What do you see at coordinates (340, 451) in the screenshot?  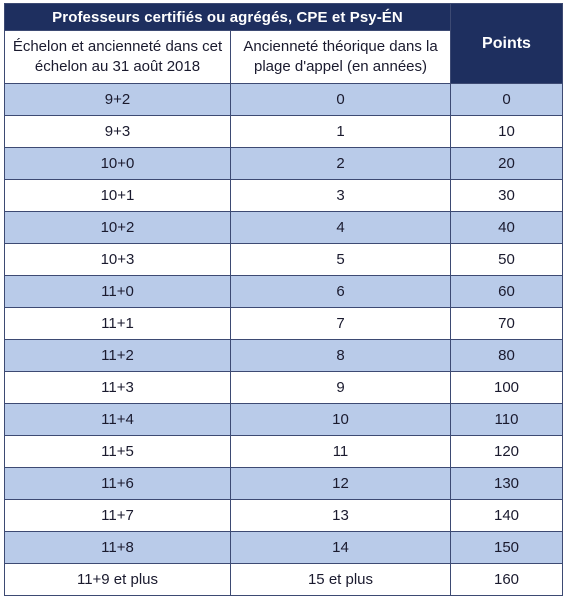 I see `anciennete-cell: 11` at bounding box center [340, 451].